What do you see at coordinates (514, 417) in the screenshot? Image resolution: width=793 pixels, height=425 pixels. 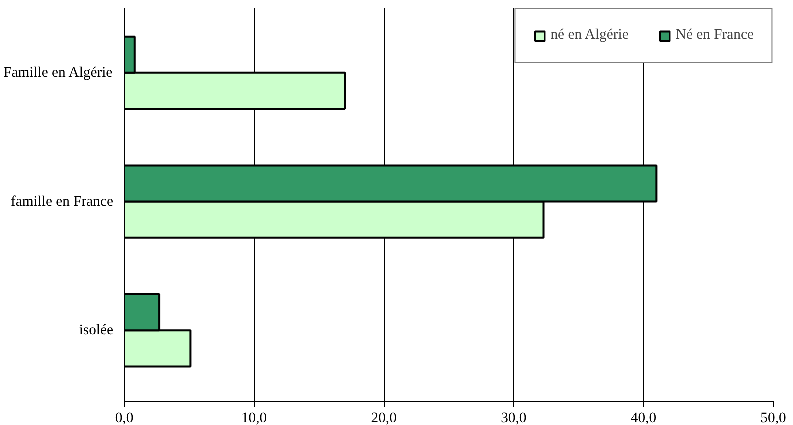 I see `x-tick-label: 30,0` at bounding box center [514, 417].